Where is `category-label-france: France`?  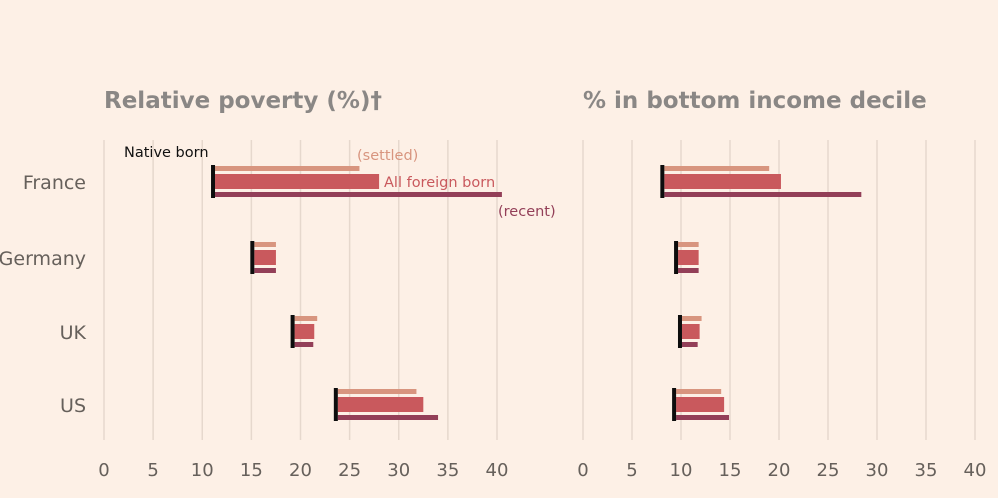
category-label-france: France is located at coordinates (54, 183).